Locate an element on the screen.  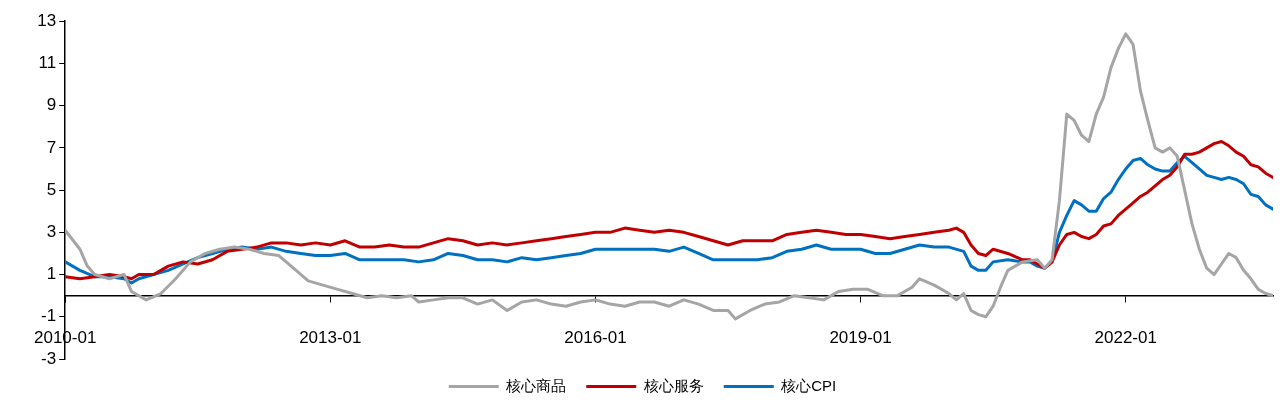
legend-label: 核心服务 is located at coordinates (673, 385).